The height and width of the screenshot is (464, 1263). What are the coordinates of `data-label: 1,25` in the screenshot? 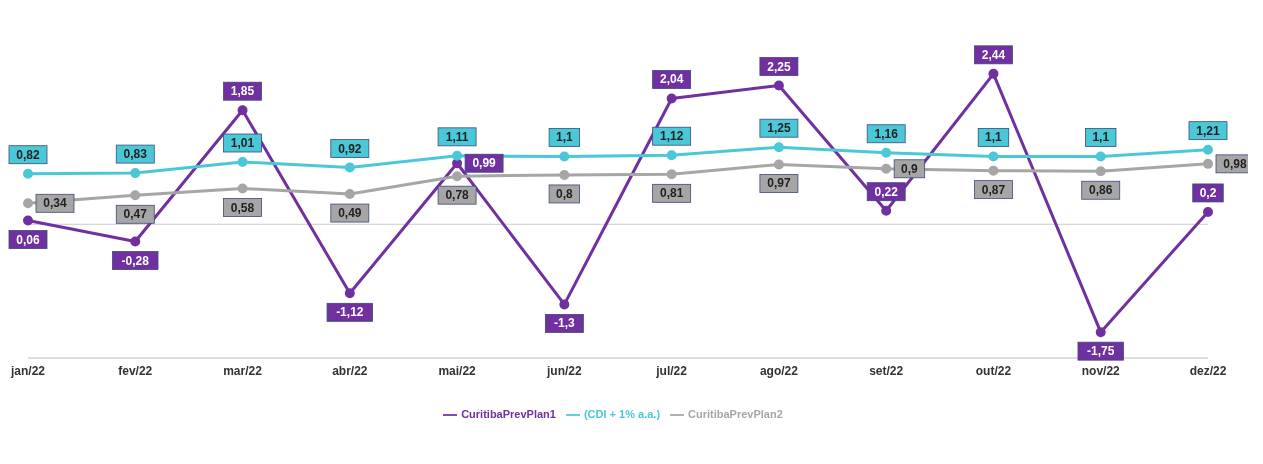 It's located at (779, 128).